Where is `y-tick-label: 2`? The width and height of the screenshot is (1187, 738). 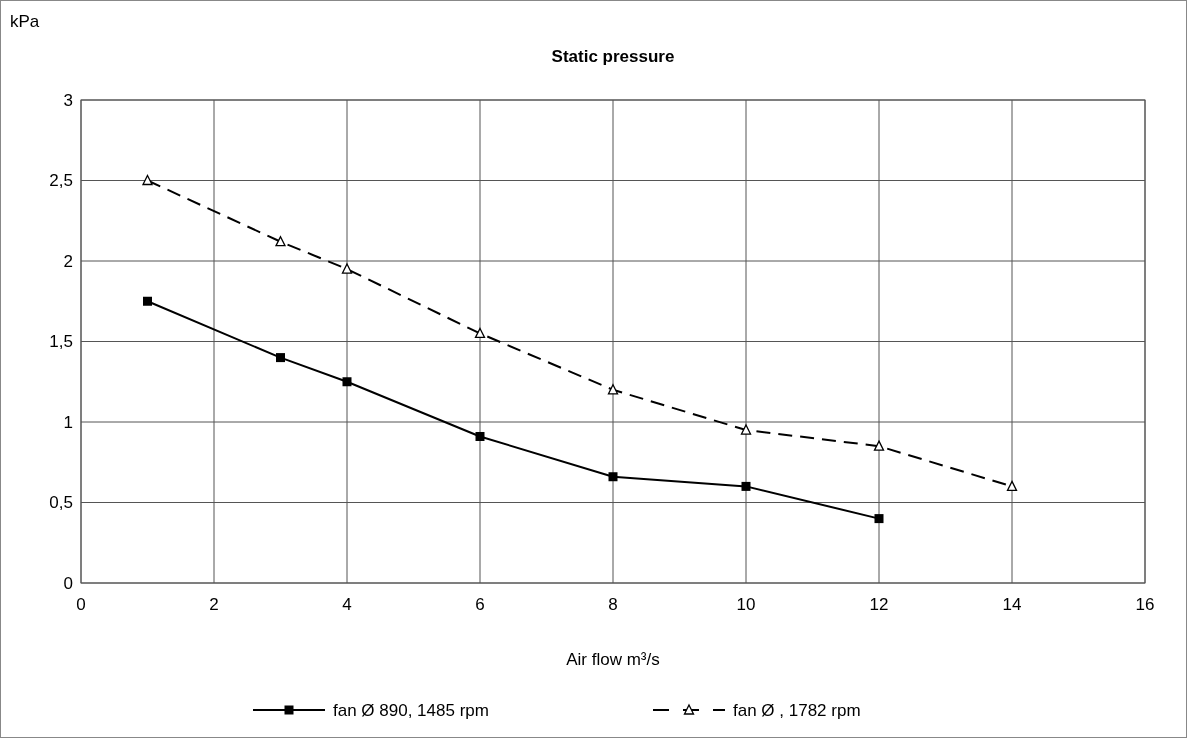
y-tick-label: 2 is located at coordinates (68, 261).